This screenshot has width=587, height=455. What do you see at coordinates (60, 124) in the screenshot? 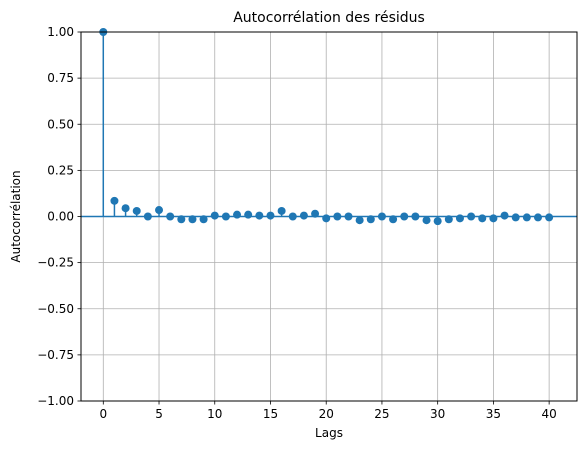
I see `y-tick-label: 0.50` at bounding box center [60, 124].